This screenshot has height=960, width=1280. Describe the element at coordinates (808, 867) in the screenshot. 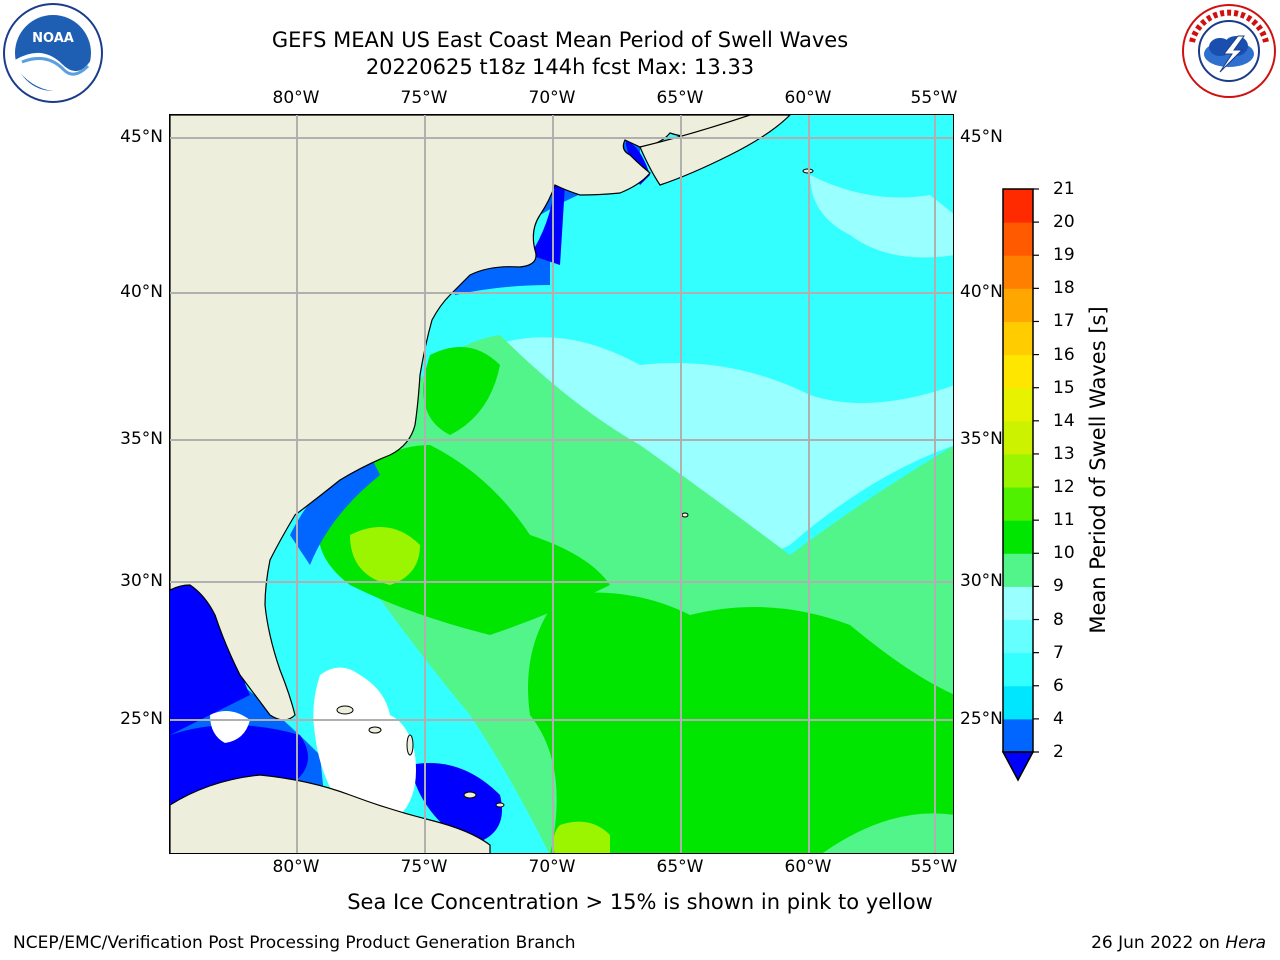

I see `lon-tick-bottom: 60°W` at that location.